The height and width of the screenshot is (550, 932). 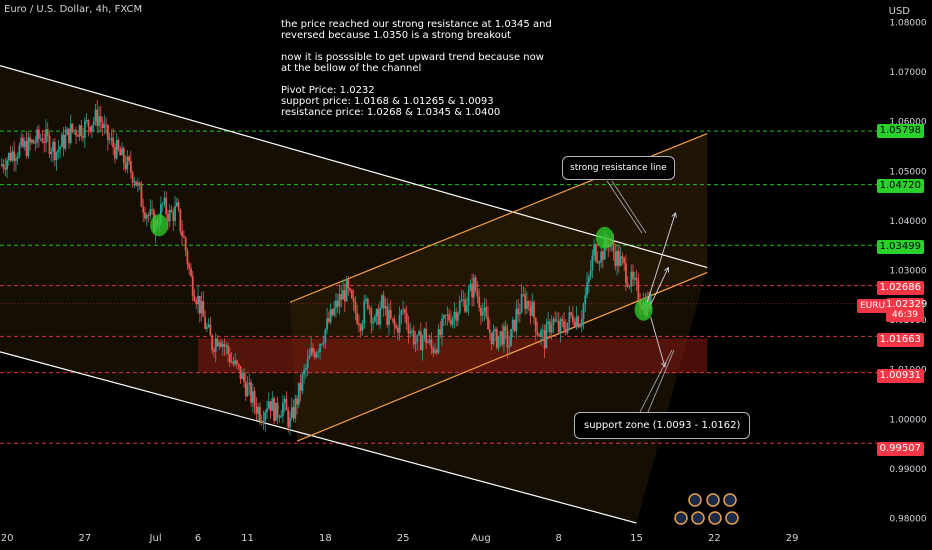 I want to click on note-line-8: support price: 1.0168 & 1.01265 & 1.0093, so click(x=387, y=101).